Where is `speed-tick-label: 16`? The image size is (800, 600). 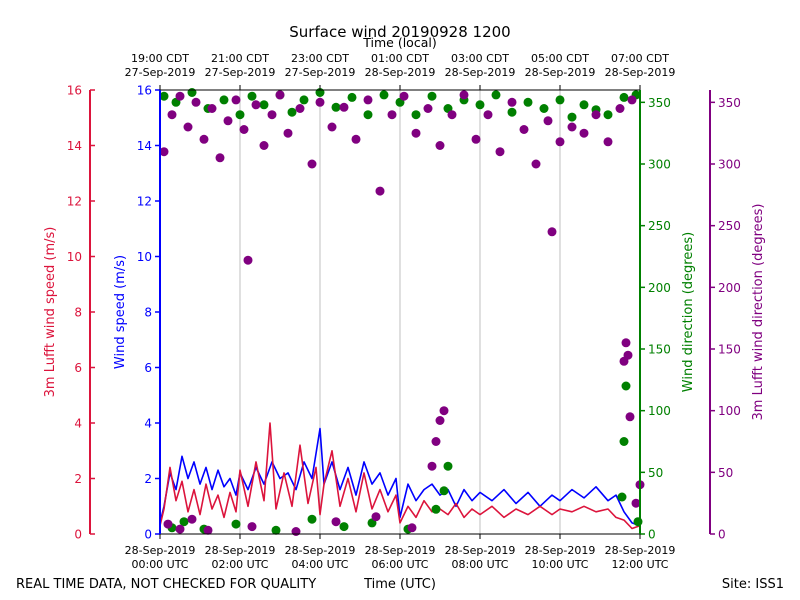 speed-tick-label: 16 is located at coordinates (144, 91).